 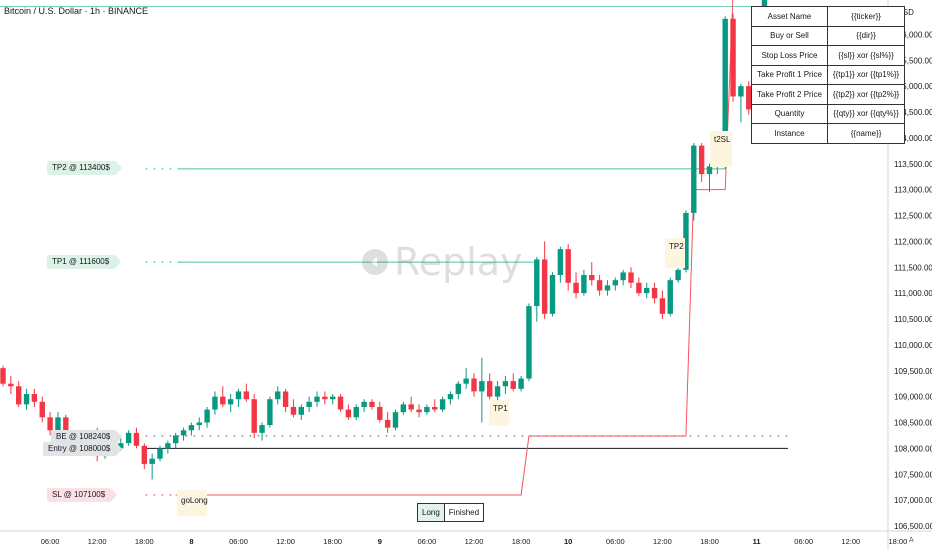 I want to click on info-key: Buy or Sell, so click(x=789, y=35).